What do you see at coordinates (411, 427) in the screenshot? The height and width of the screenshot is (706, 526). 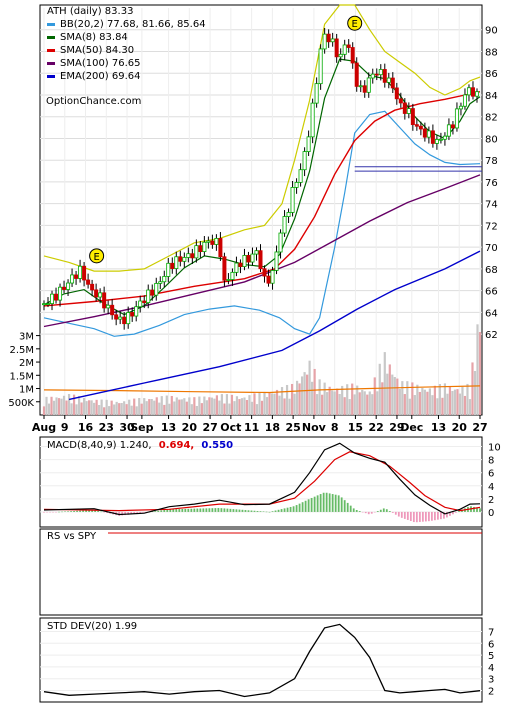 I see `x-tick-label: Dec` at bounding box center [411, 427].